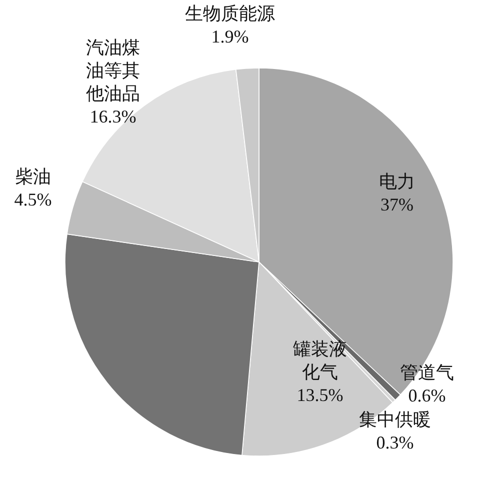 The image size is (500, 501). Describe the element at coordinates (395, 442) in the screenshot. I see `data-label: 0.3%` at that location.